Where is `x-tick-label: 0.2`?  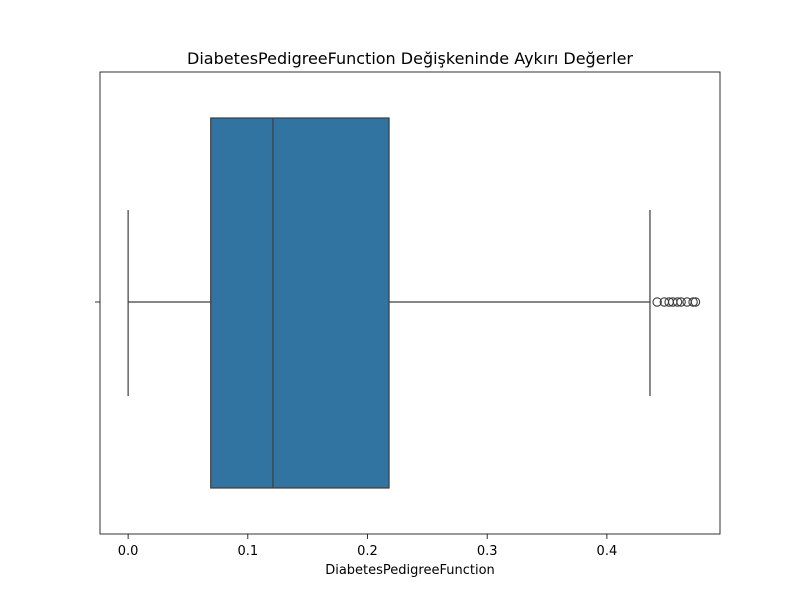 x-tick-label: 0.2 is located at coordinates (367, 551).